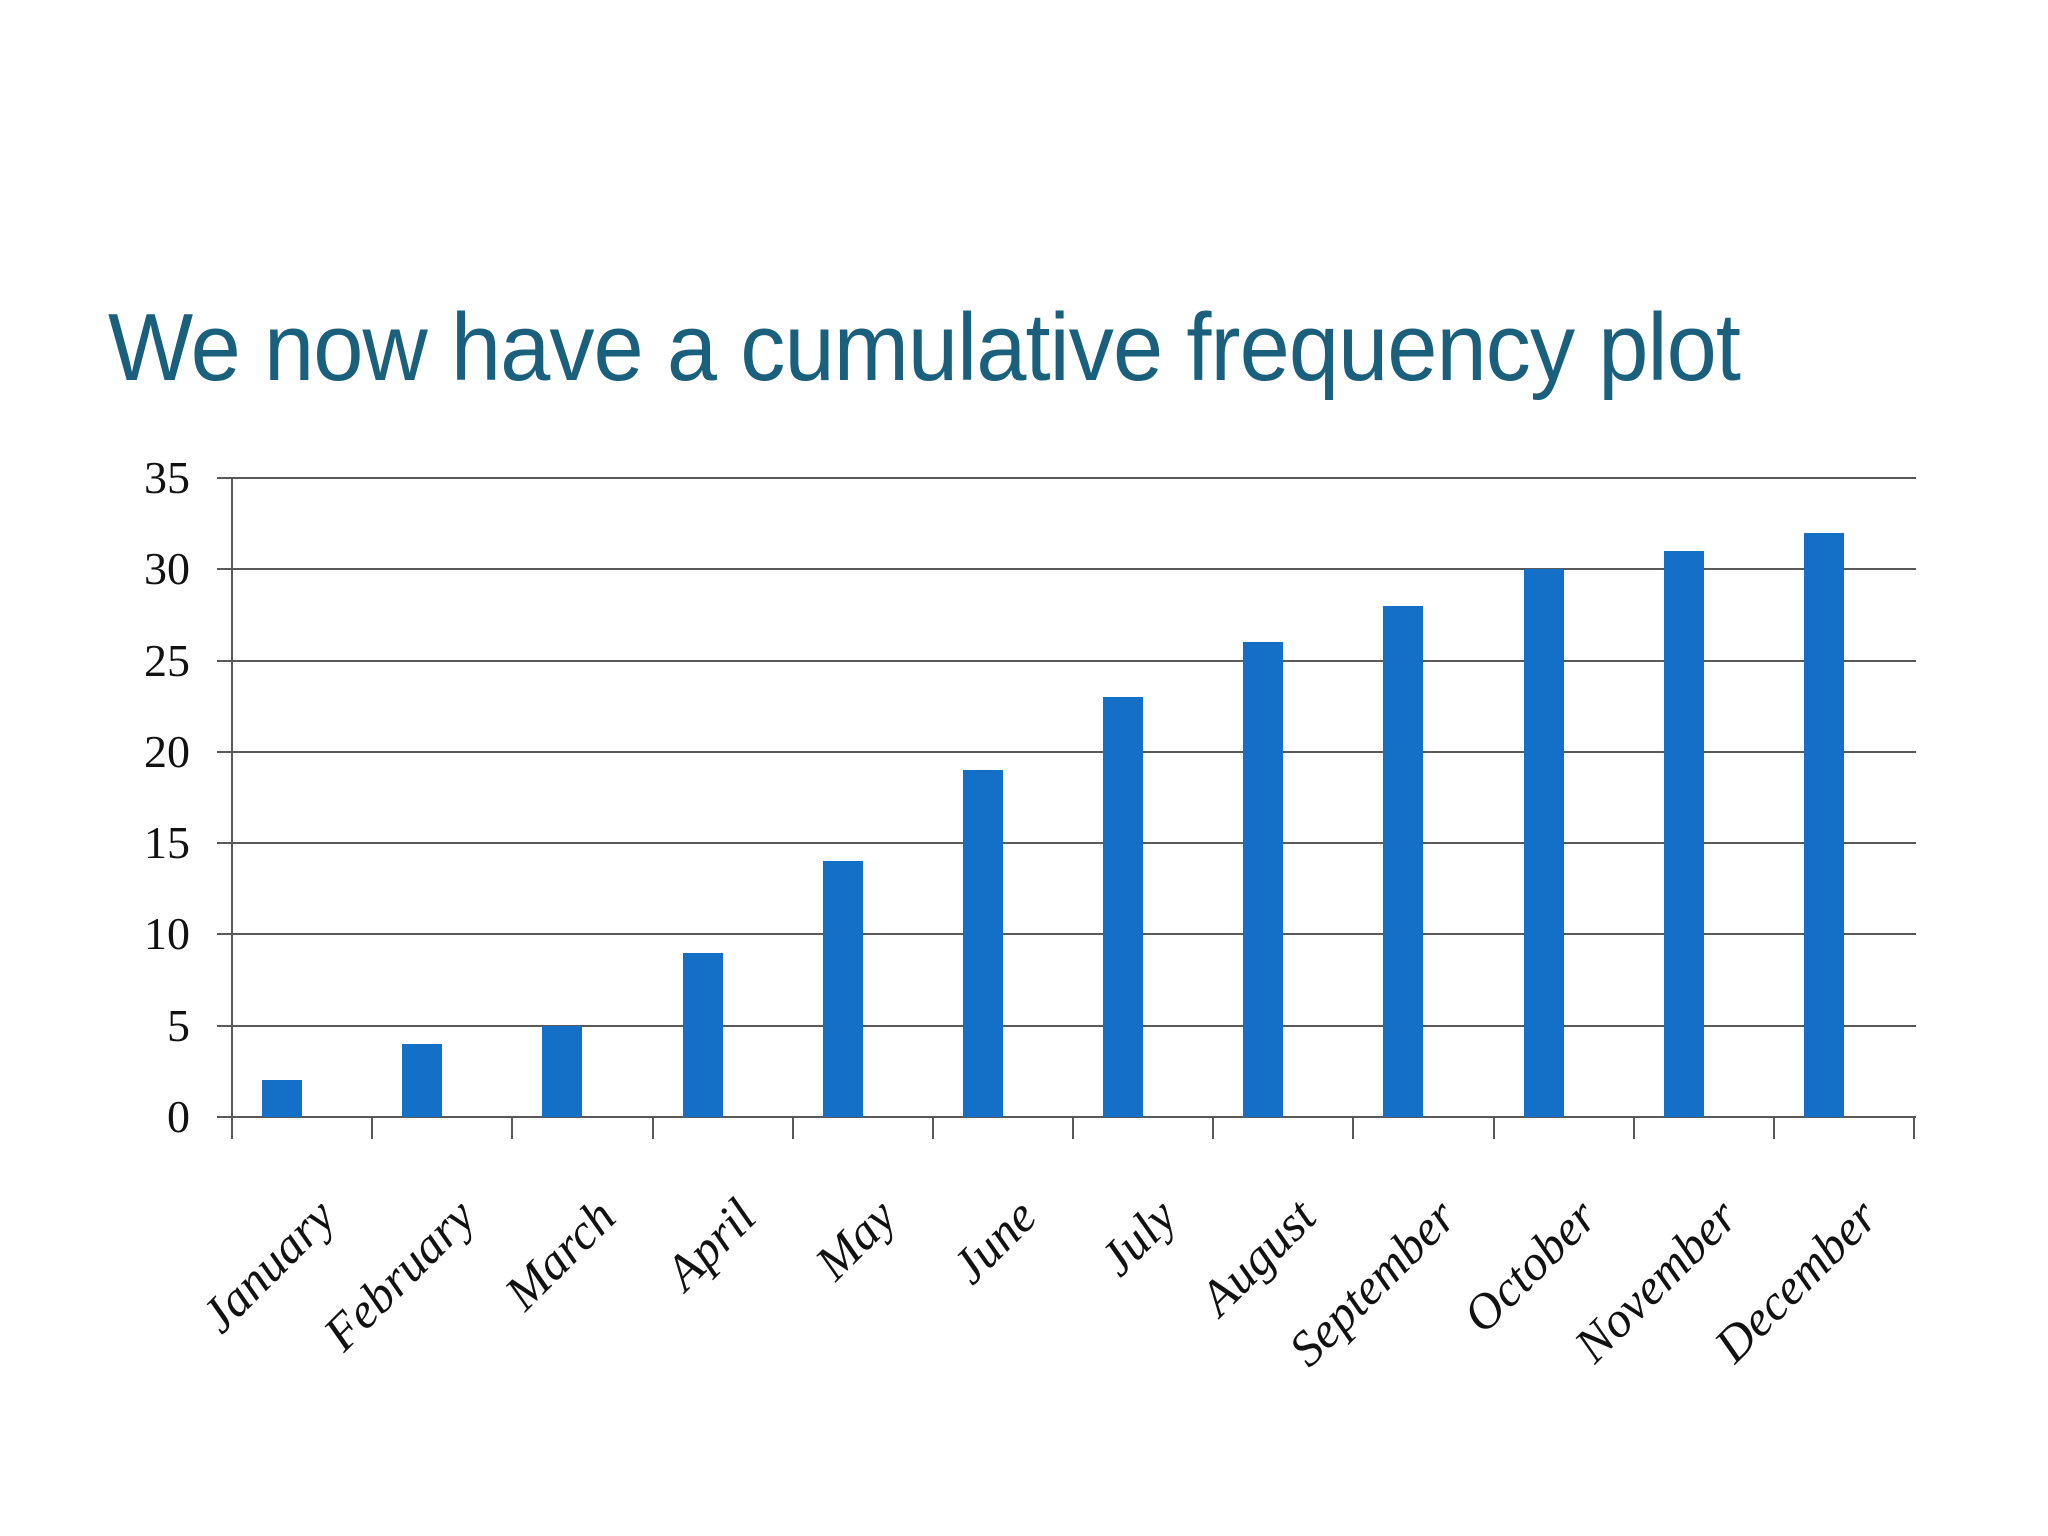 This screenshot has height=1536, width=2048. I want to click on bar-march, so click(562, 1071).